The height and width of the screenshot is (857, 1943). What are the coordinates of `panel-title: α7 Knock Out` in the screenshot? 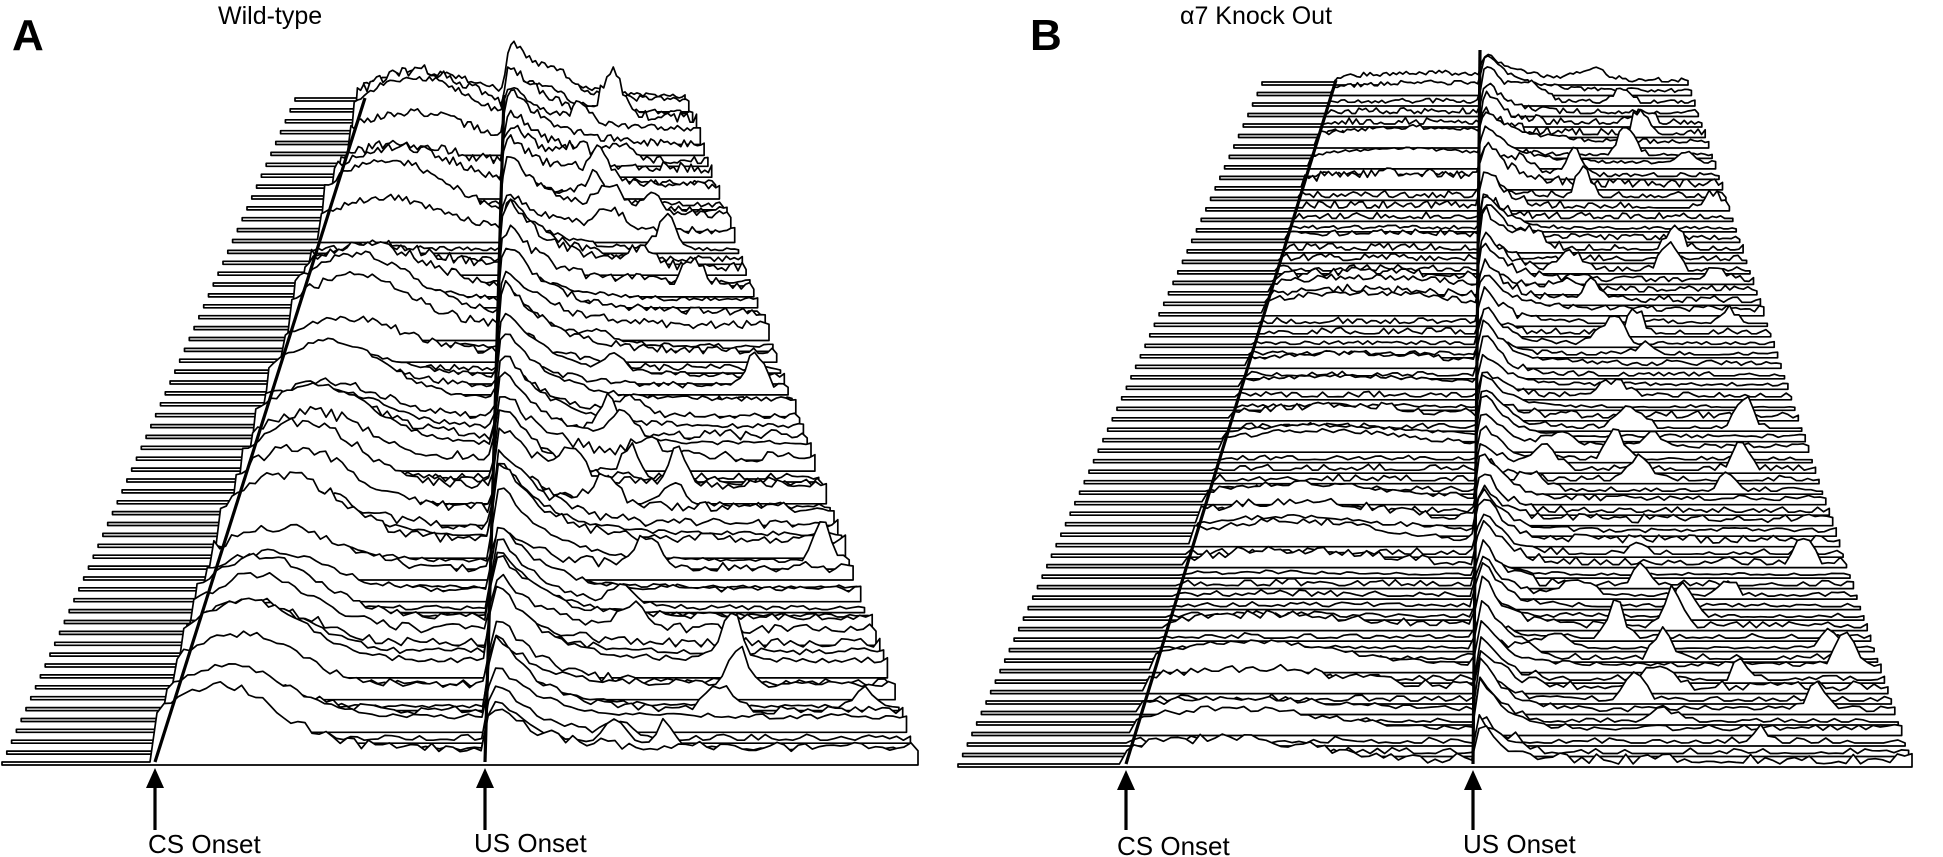 It's located at (1256, 16).